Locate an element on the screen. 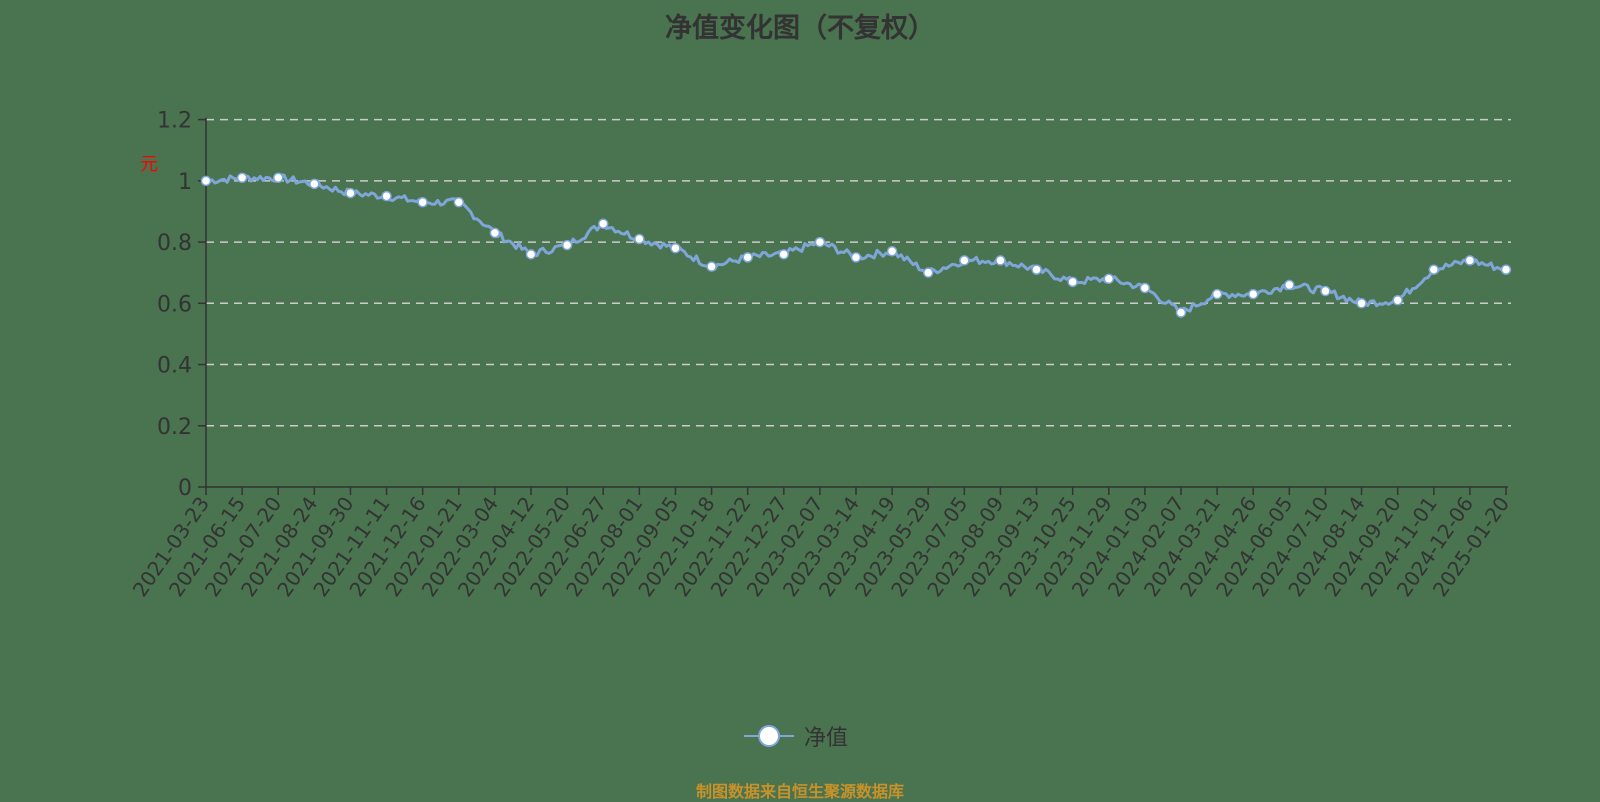  y-tick-label: 1.2 is located at coordinates (174, 121).